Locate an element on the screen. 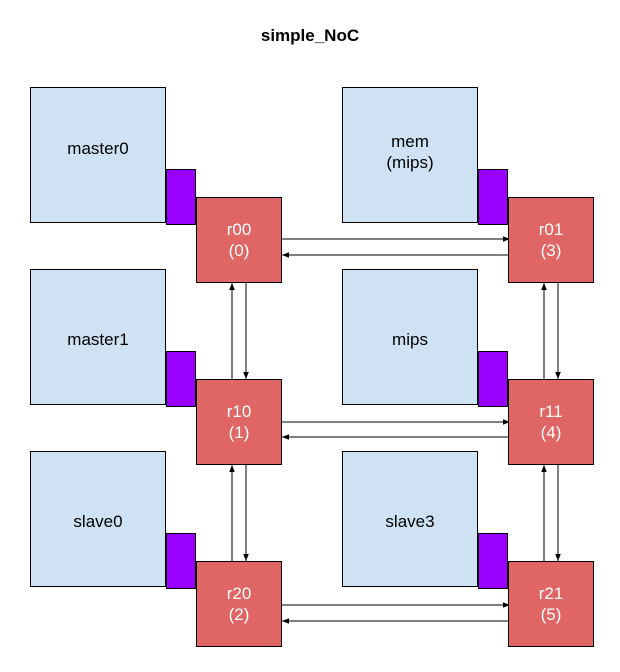 The height and width of the screenshot is (672, 620). node-slave0-label: slave0 is located at coordinates (98, 521).